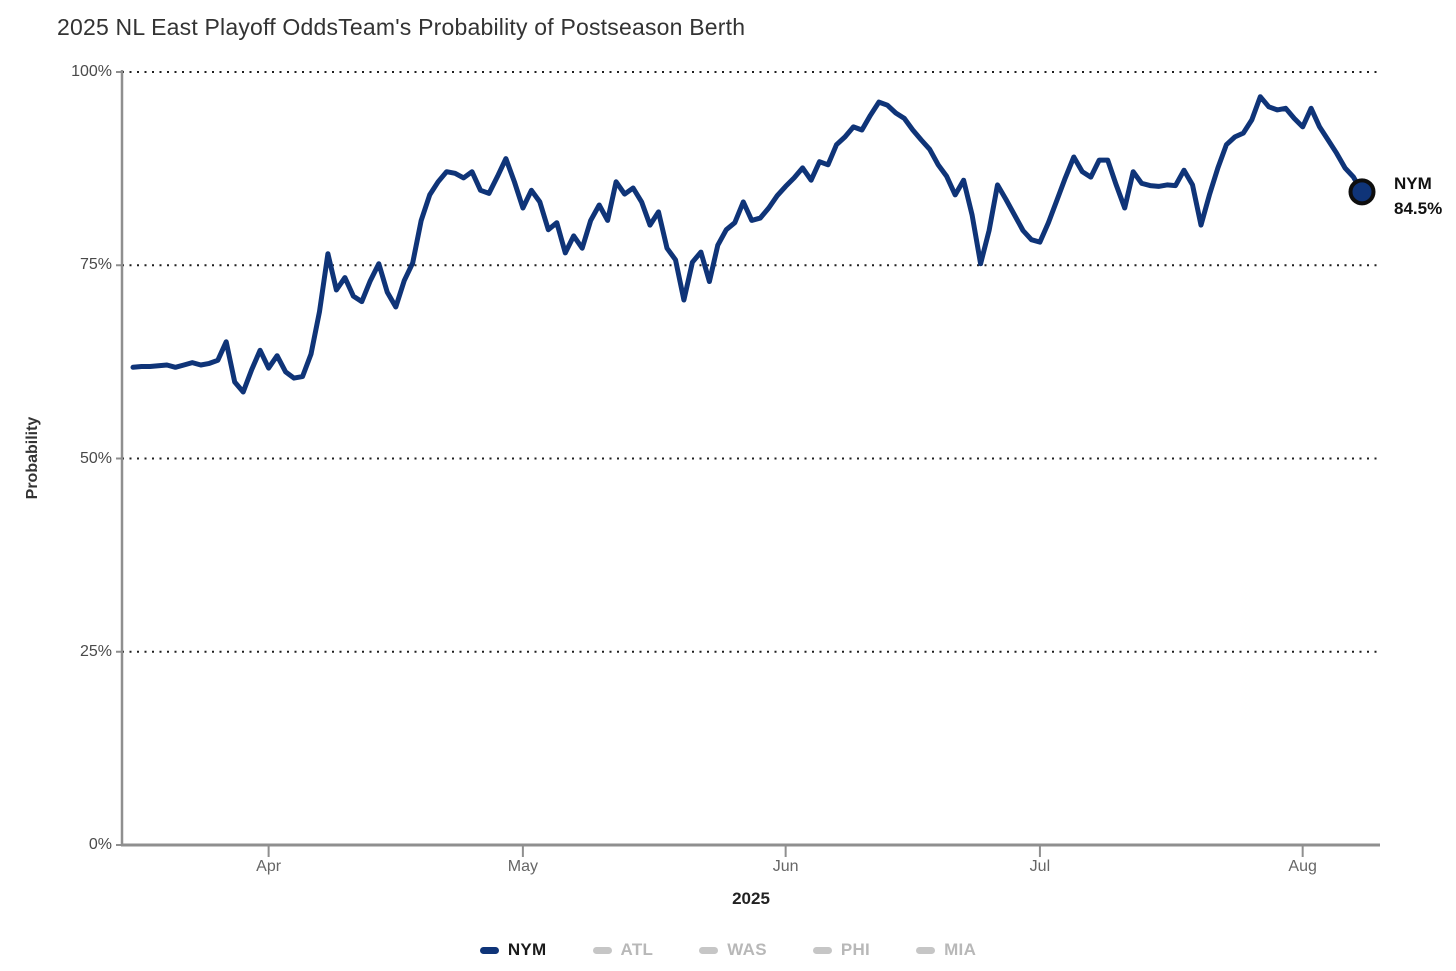 This screenshot has width=1456, height=971. I want to click on title-main: 2025 NL East Playoff Odds, so click(198, 27).